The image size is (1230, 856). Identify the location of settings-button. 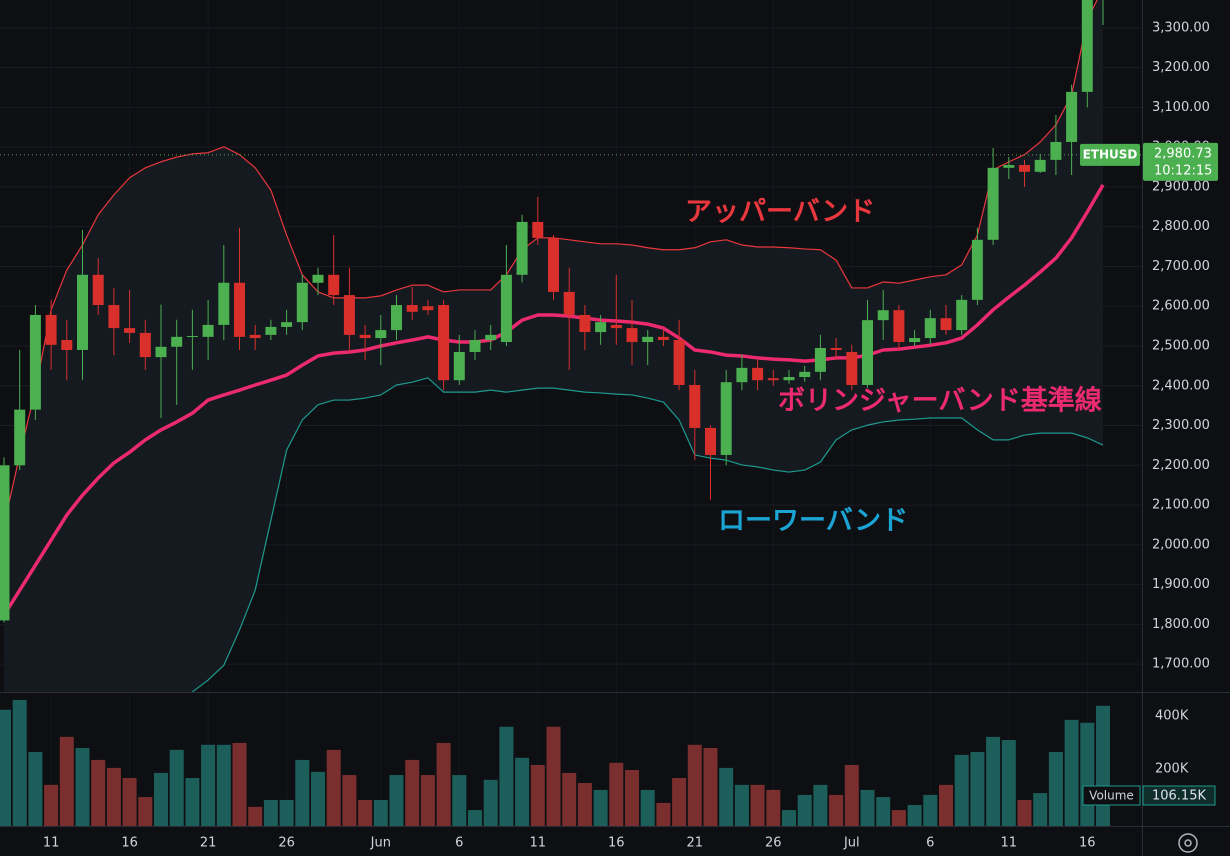
(1188, 843).